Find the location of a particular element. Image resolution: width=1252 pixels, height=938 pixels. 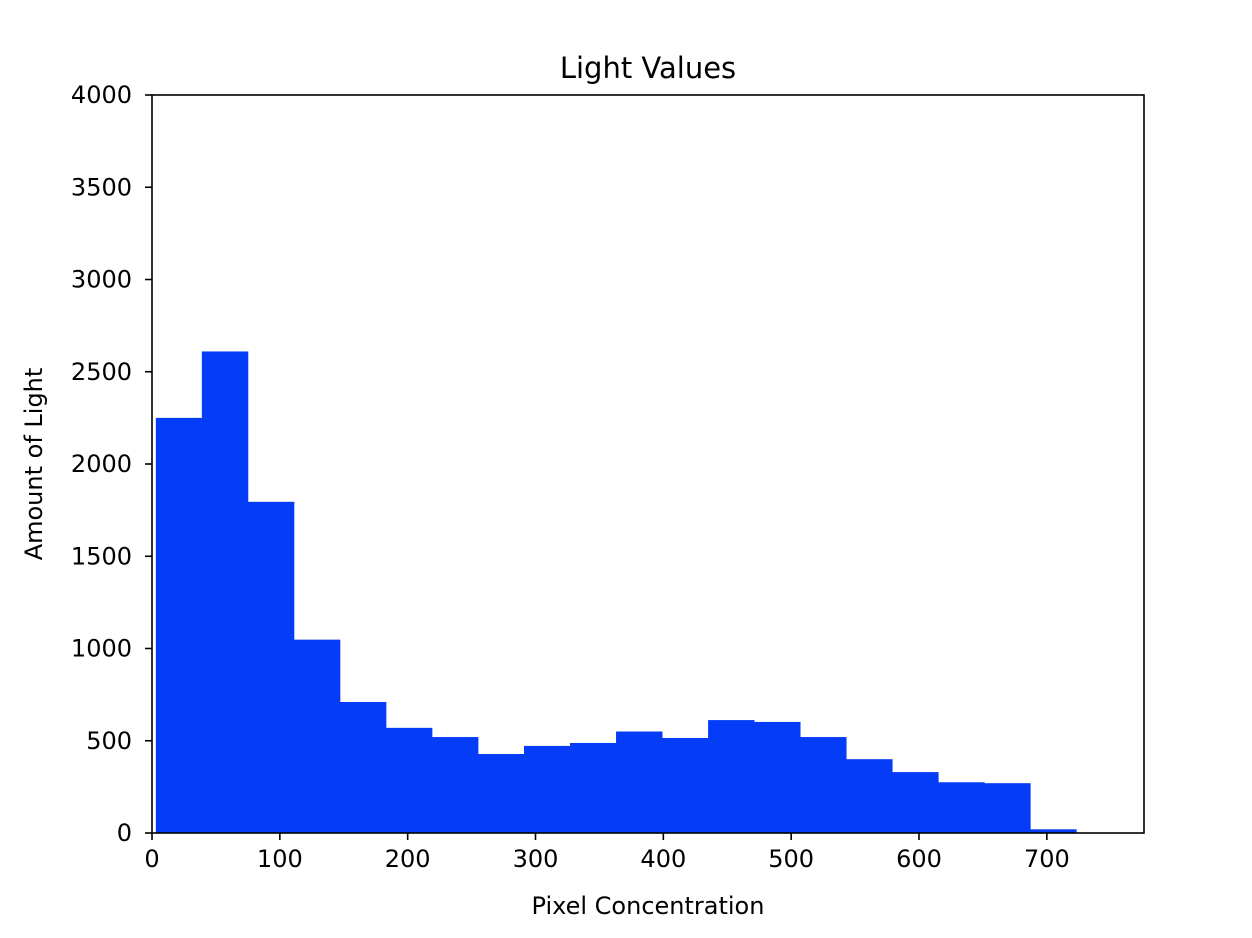

y-tick-label: 500 is located at coordinates (109, 741).